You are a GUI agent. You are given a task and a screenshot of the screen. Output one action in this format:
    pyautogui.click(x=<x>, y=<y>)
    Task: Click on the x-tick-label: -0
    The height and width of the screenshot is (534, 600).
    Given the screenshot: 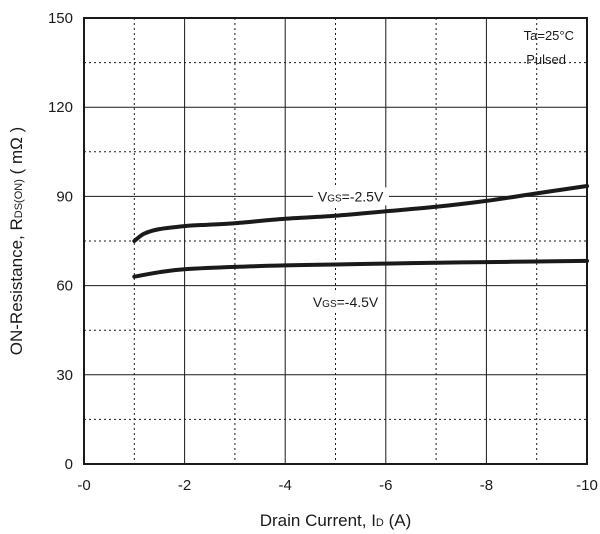 What is the action you would take?
    pyautogui.click(x=83, y=485)
    